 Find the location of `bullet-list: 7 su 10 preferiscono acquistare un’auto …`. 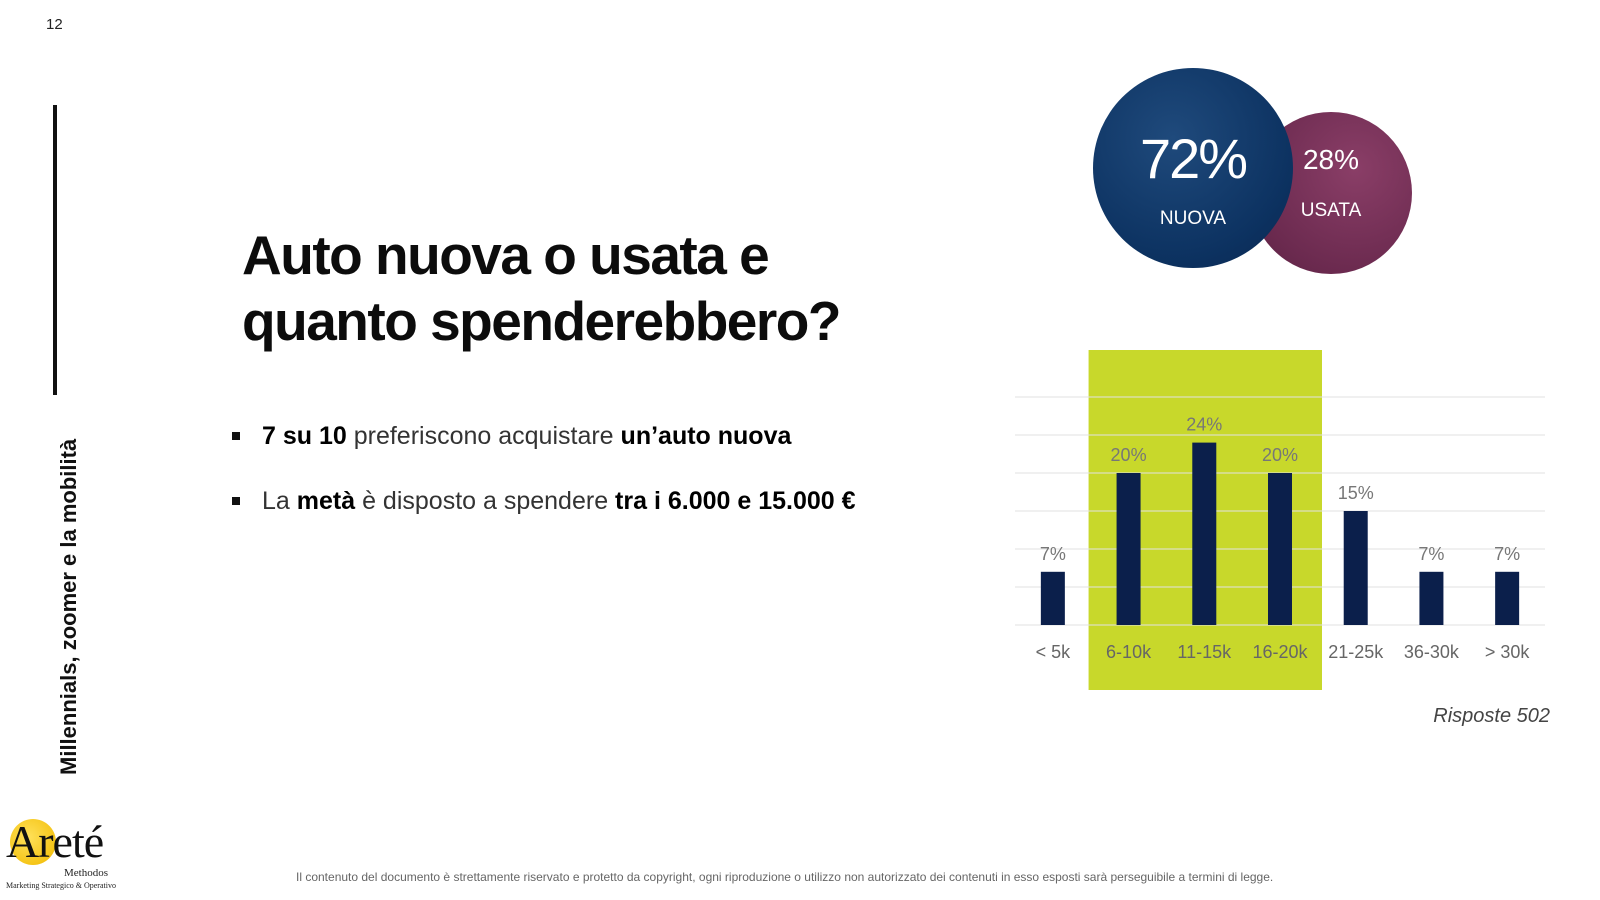

bullet-list: 7 su 10 preferiscono acquistare un’auto … is located at coordinates (544, 485).